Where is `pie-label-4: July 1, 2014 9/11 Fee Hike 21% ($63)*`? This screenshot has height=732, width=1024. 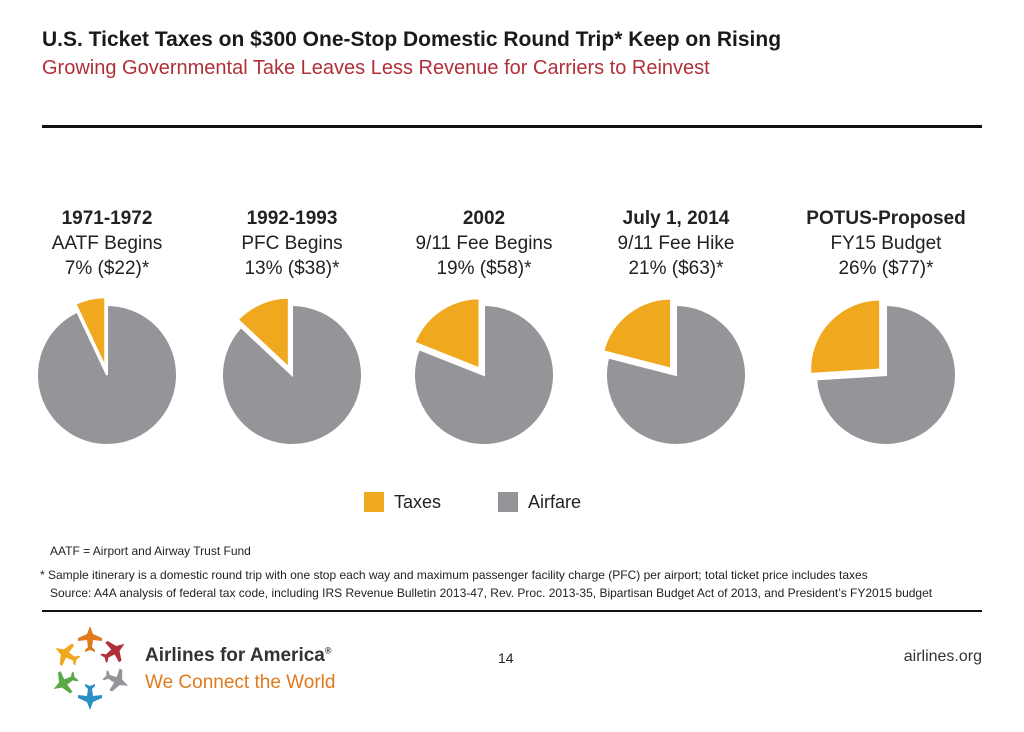 pie-label-4: July 1, 2014 9/11 Fee Hike 21% ($63)* is located at coordinates (676, 243).